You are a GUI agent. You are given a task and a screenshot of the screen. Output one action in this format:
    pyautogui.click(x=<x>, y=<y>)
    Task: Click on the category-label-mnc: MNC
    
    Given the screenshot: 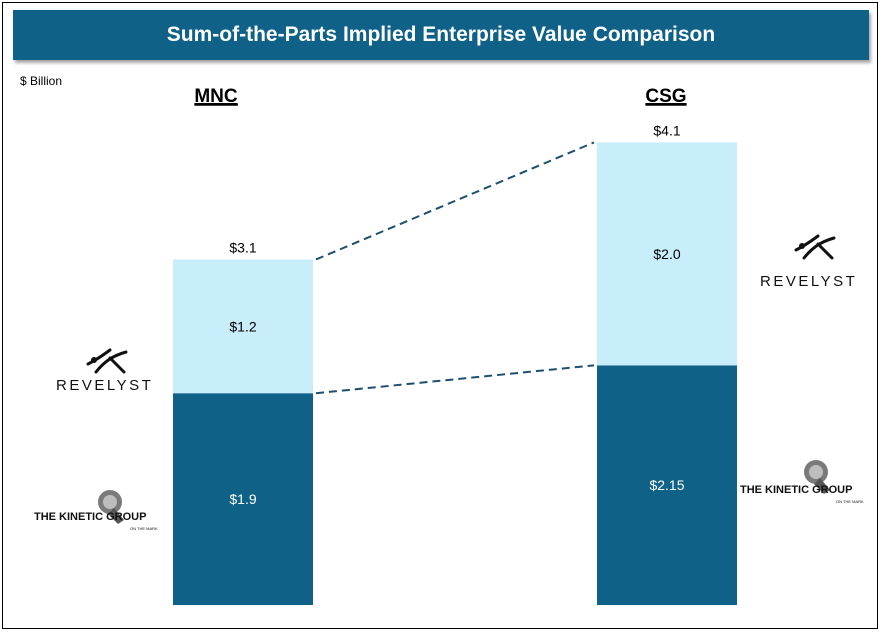 What is the action you would take?
    pyautogui.click(x=216, y=96)
    